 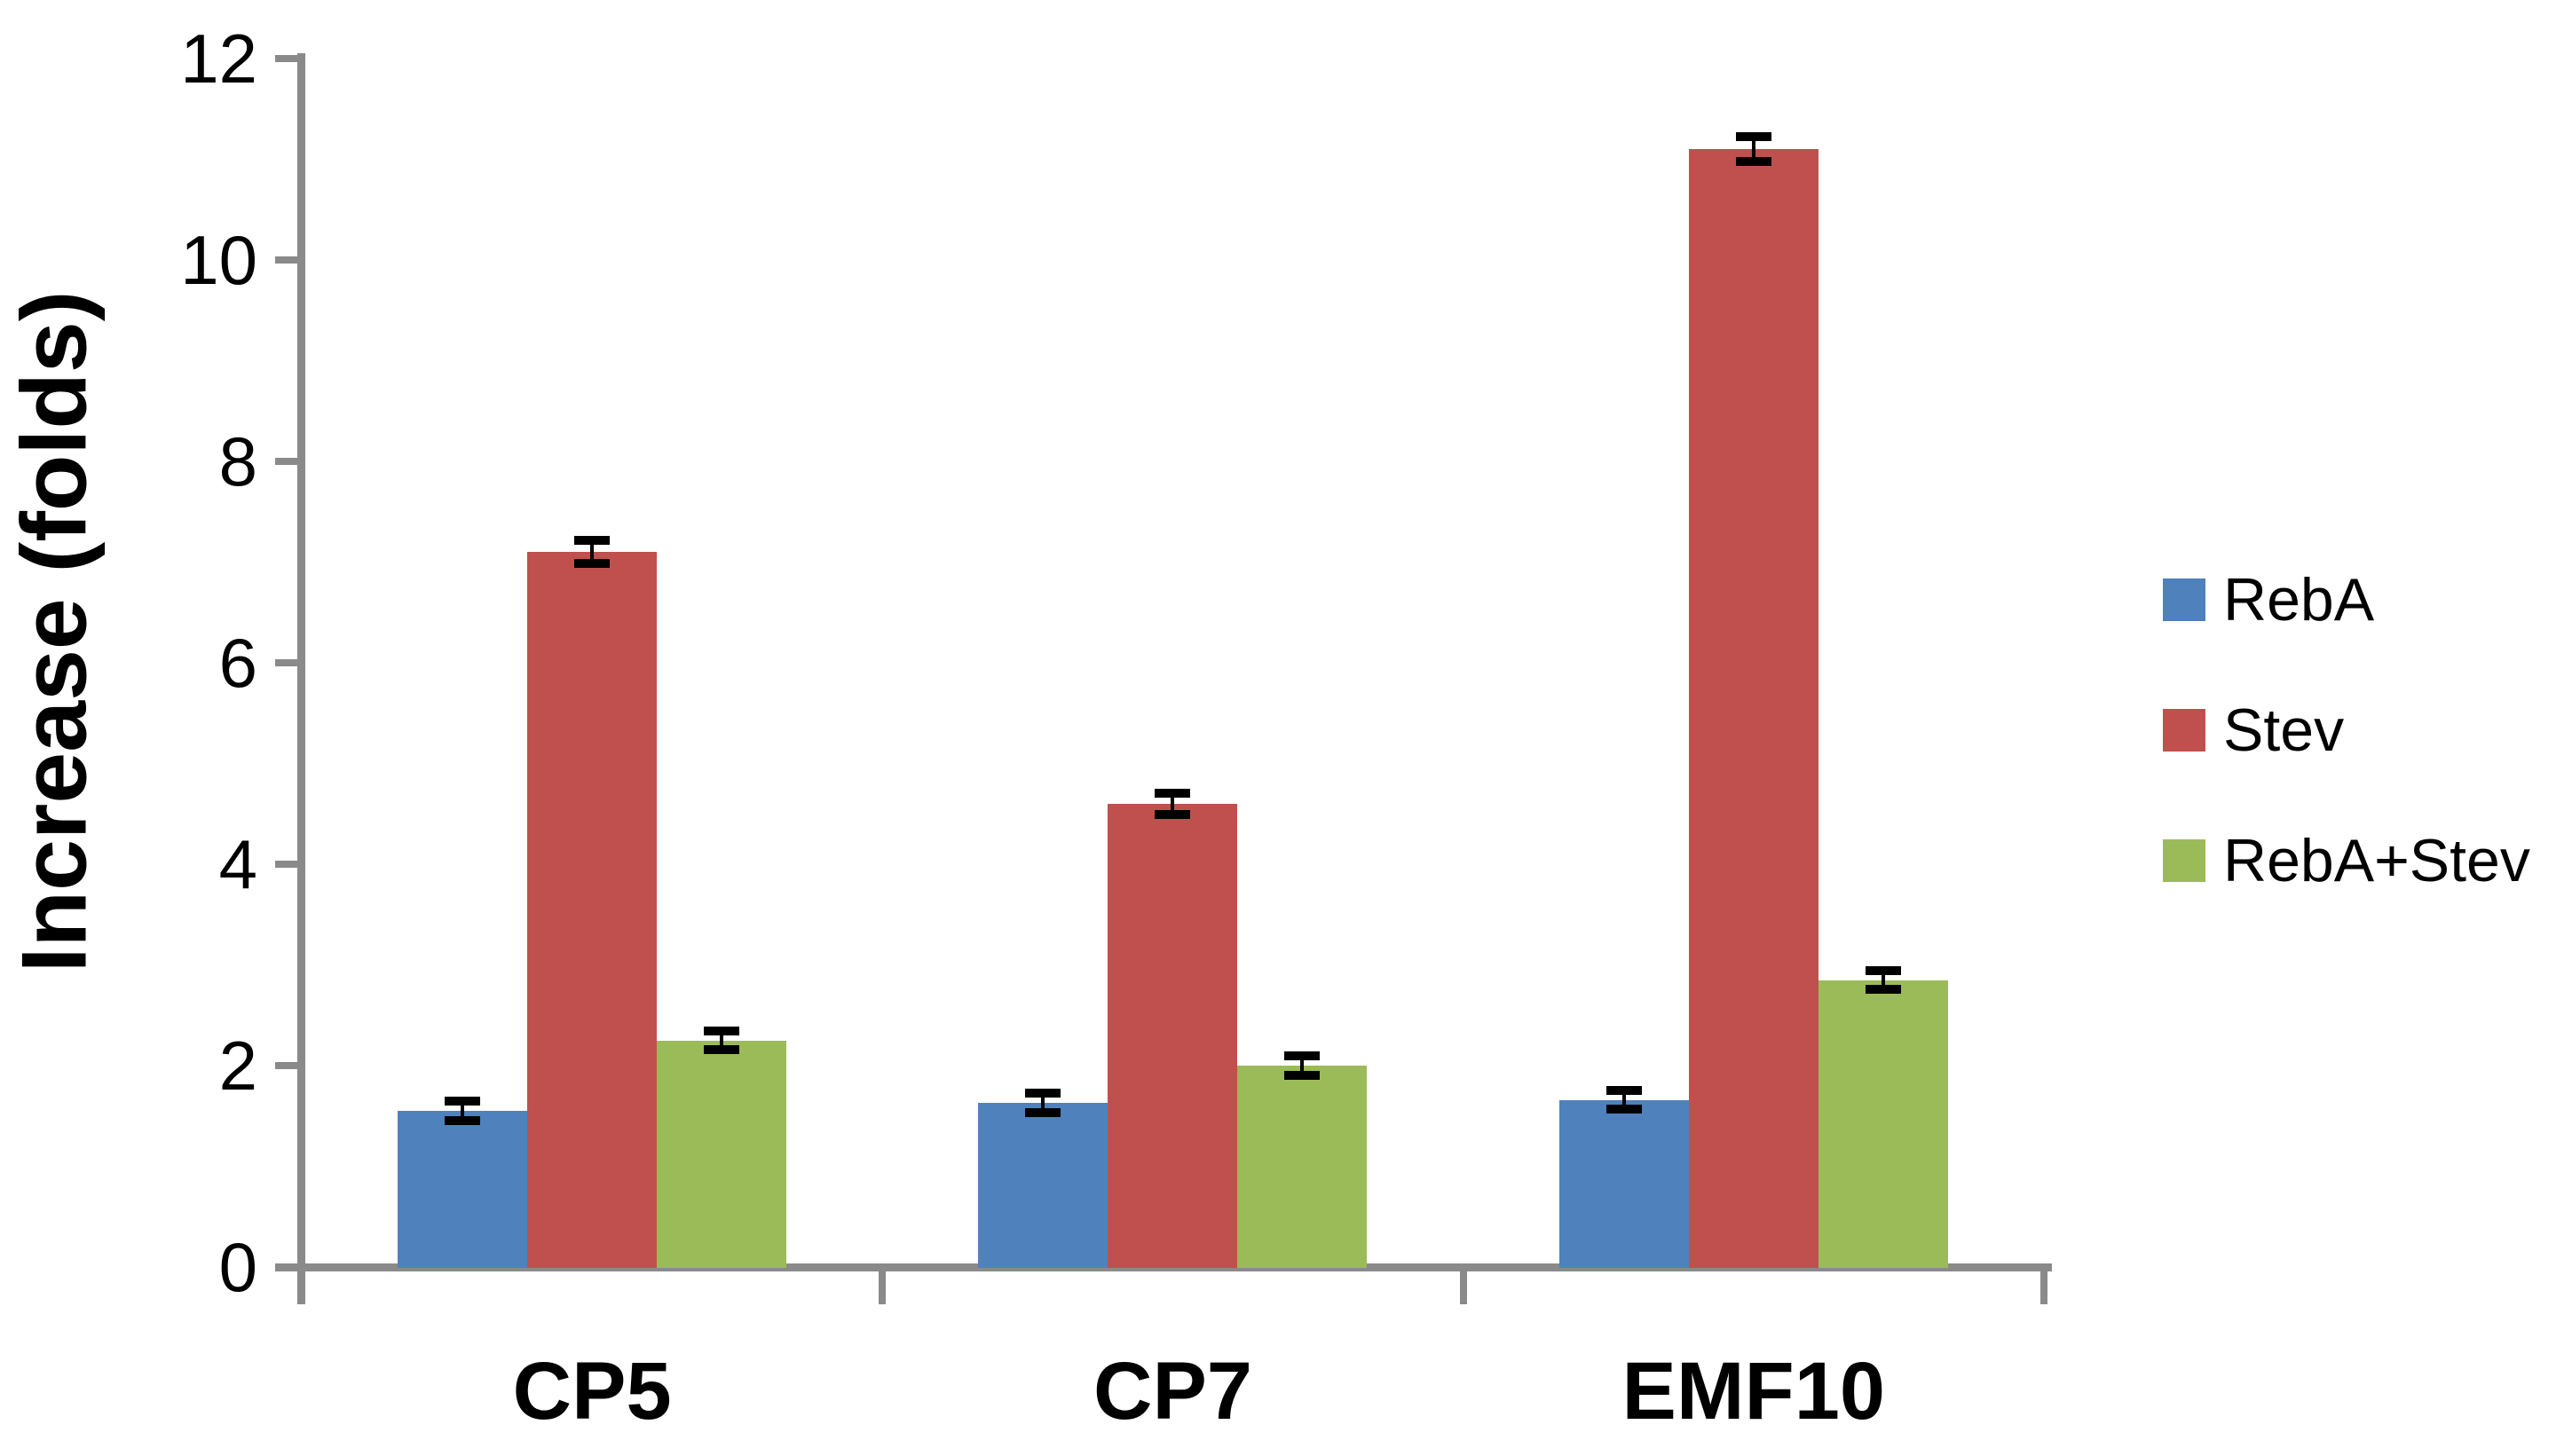 I want to click on legend-item-reba-stev: RebA+Stev, so click(x=2347, y=860).